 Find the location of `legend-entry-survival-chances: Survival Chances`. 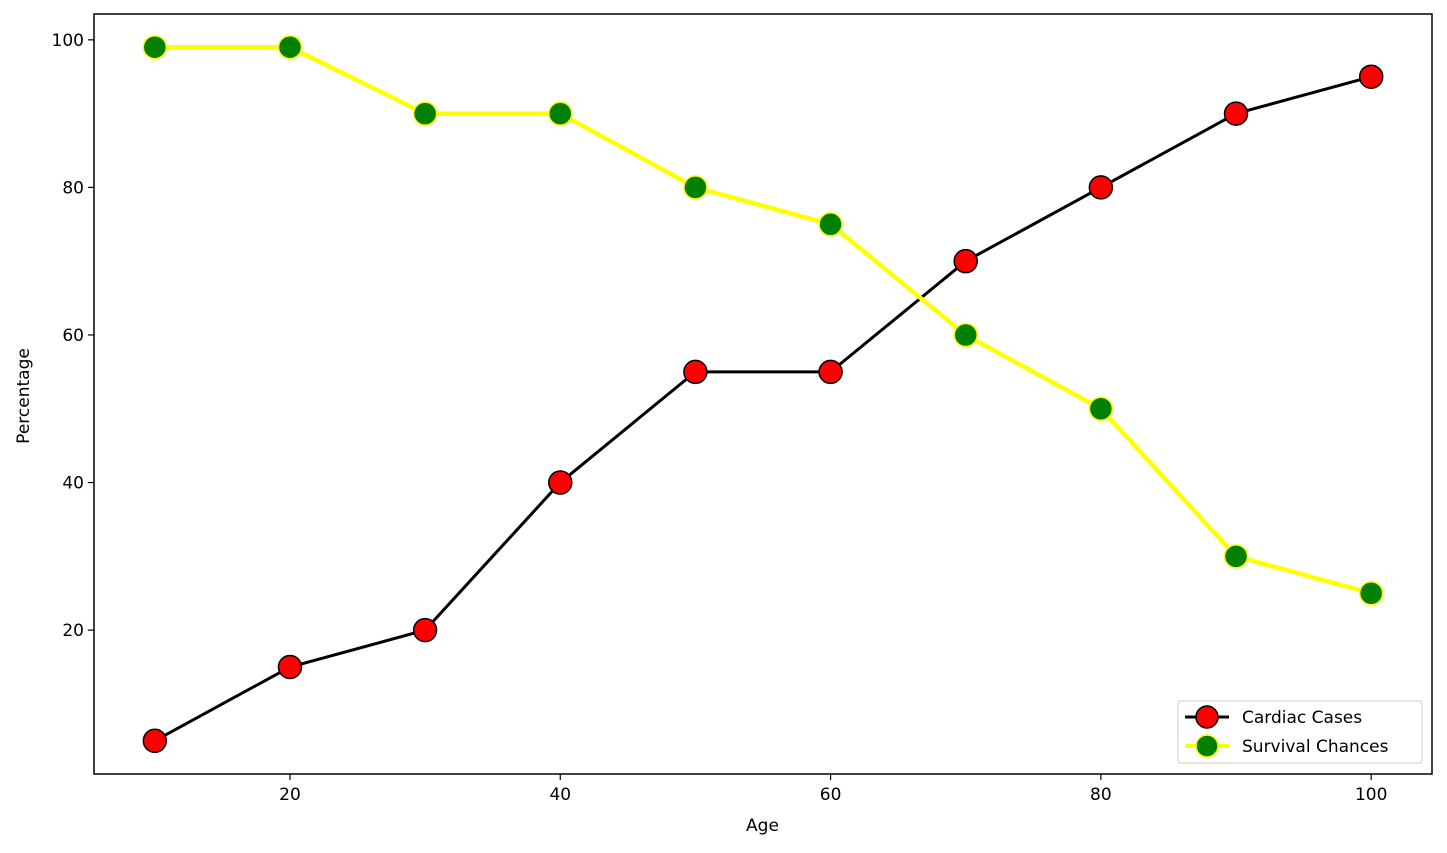

legend-entry-survival-chances: Survival Chances is located at coordinates (1287, 746).